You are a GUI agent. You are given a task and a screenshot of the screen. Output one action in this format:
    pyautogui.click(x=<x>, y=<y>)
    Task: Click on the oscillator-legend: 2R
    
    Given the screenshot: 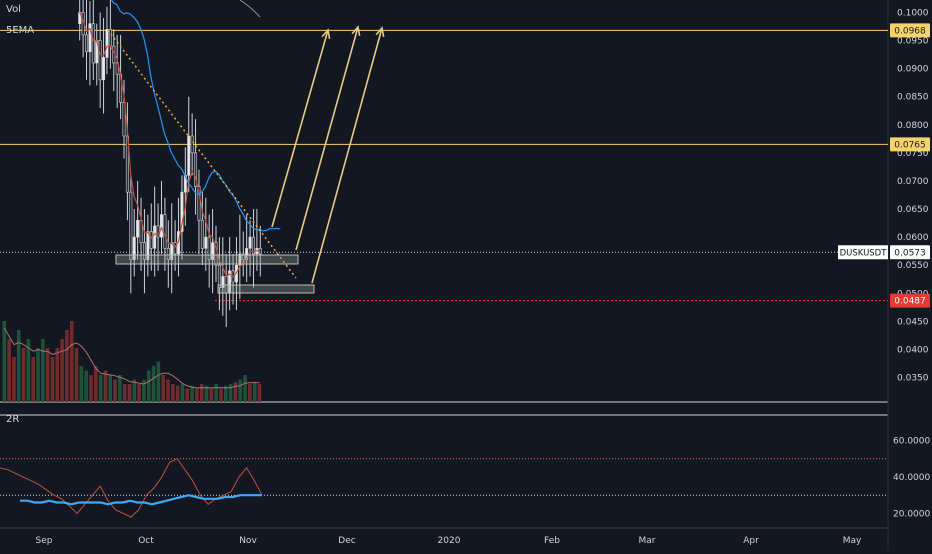 What is the action you would take?
    pyautogui.click(x=13, y=419)
    